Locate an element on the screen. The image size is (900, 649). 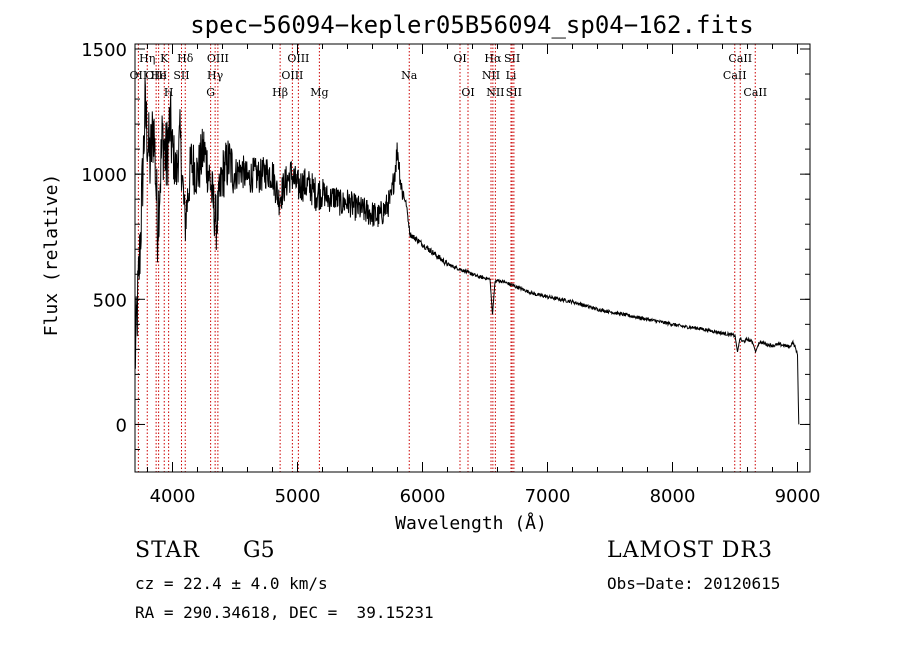
object-subclass: G5 is located at coordinates (259, 550).